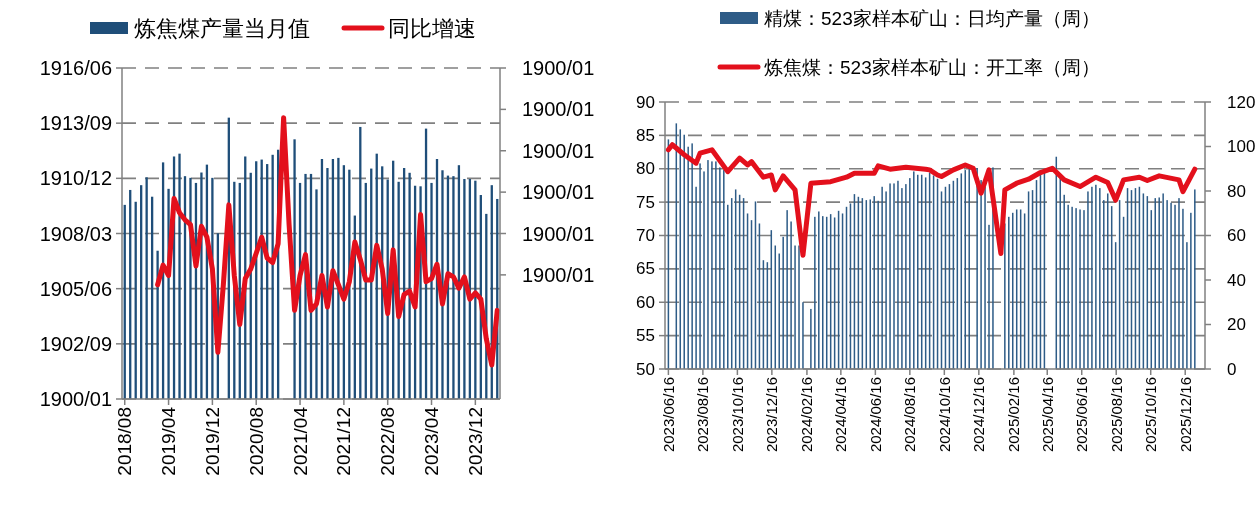 The width and height of the screenshot is (1257, 507). Describe the element at coordinates (1236, 280) in the screenshot. I see `y2-tick-label: 40` at that location.